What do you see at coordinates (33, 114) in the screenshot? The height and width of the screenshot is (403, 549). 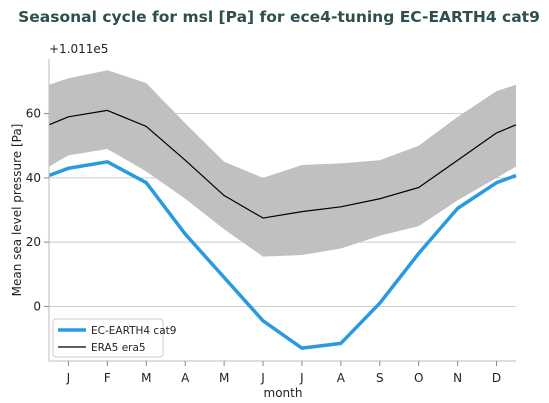 I see `y-tick-label: 60` at bounding box center [33, 114].